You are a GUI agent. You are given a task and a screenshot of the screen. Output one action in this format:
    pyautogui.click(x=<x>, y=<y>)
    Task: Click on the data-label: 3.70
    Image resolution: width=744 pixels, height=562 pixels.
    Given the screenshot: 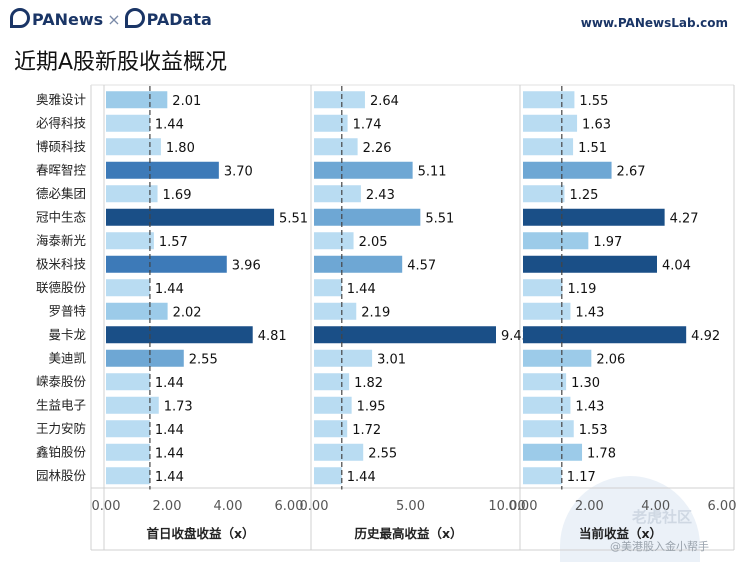 What is the action you would take?
    pyautogui.click(x=238, y=171)
    